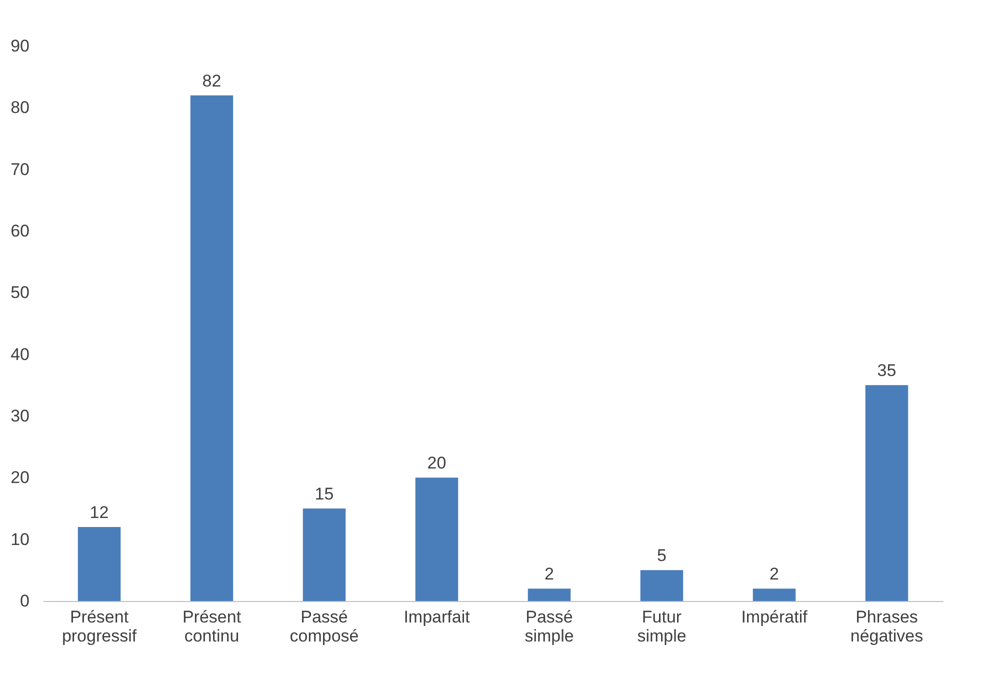  What do you see at coordinates (549, 627) in the screenshot?
I see `x-tick-label: Passé simple` at bounding box center [549, 627].